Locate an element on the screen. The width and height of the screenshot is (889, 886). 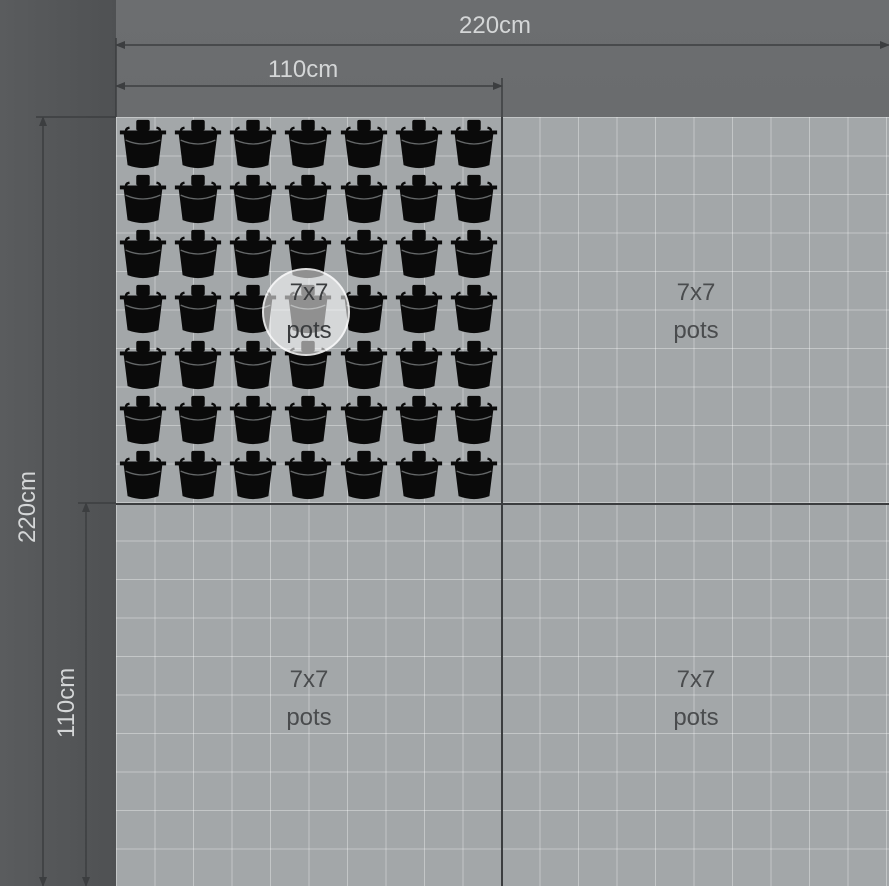
module-label-top-left: 7x7 pots is located at coordinates (309, 312).